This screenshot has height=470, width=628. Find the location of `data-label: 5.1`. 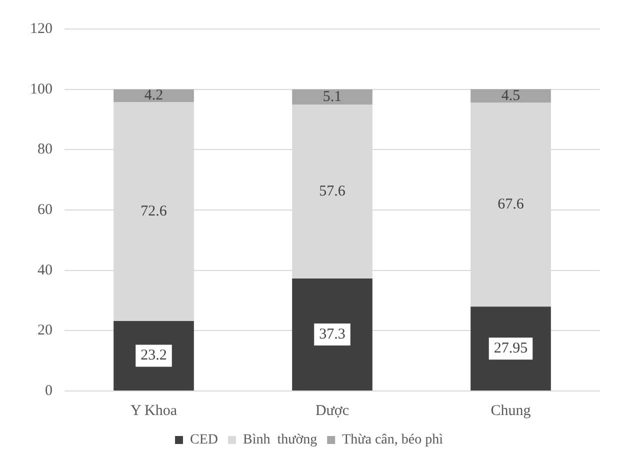

data-label: 5.1 is located at coordinates (332, 96).